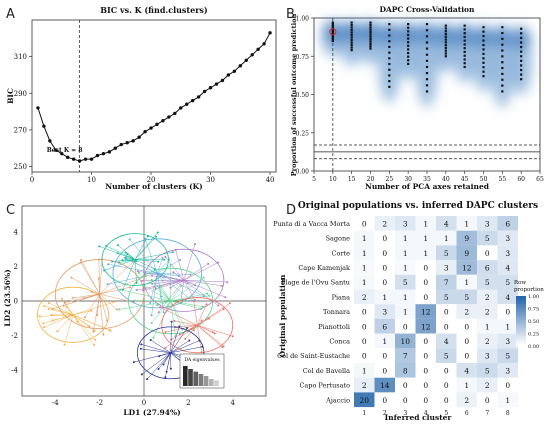 Image resolution: width=550 pixels, height=431 pixels. What do you see at coordinates (487, 312) in the screenshot?
I see `heatmap-cell-value: 2` at bounding box center [487, 312].